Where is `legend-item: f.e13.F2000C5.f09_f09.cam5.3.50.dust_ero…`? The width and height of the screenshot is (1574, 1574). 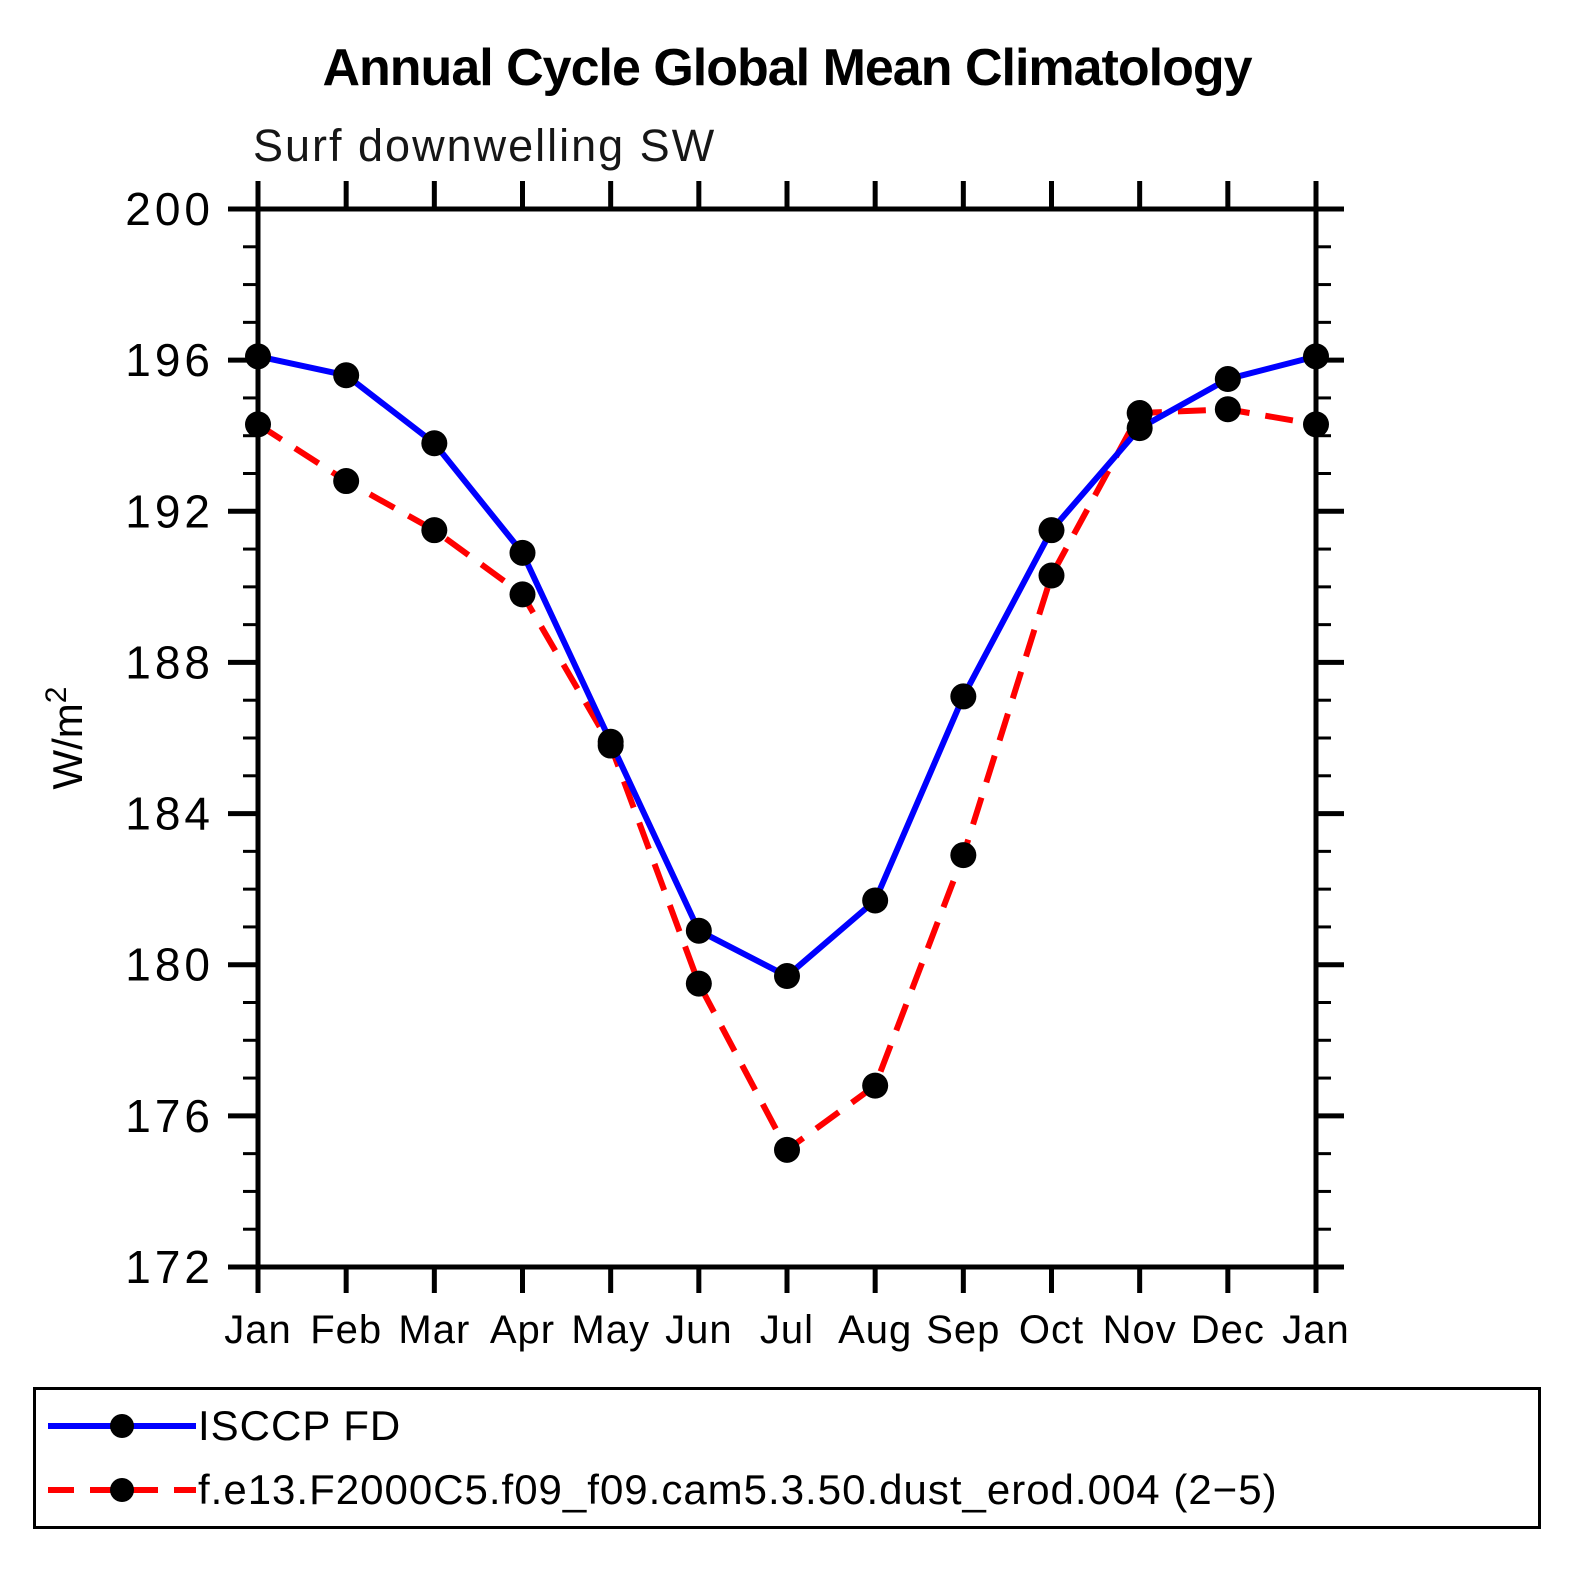 legend-item: f.e13.F2000C5.f09_f09.cam5.3.50.dust_ero… is located at coordinates (792, 1490).